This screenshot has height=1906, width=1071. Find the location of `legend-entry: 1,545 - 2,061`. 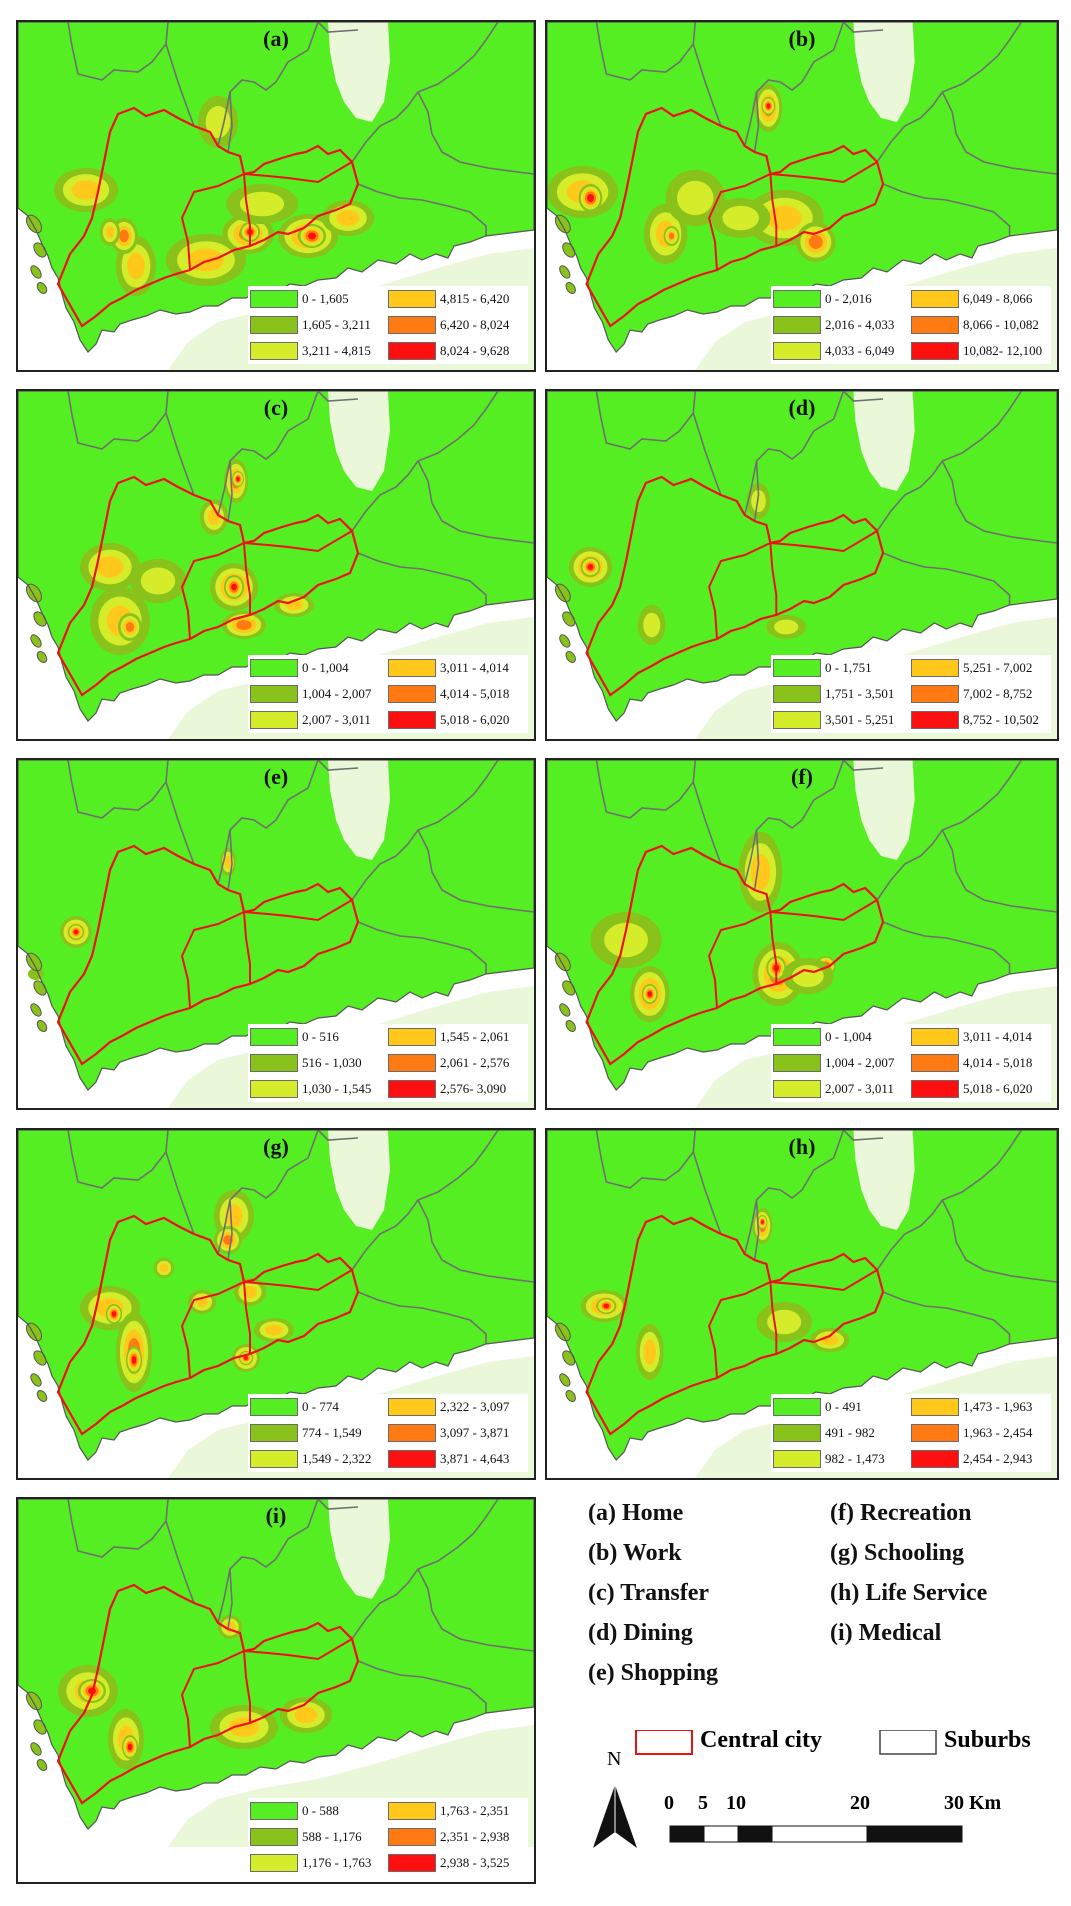

legend-entry: 1,545 - 2,061 is located at coordinates (448, 1037).